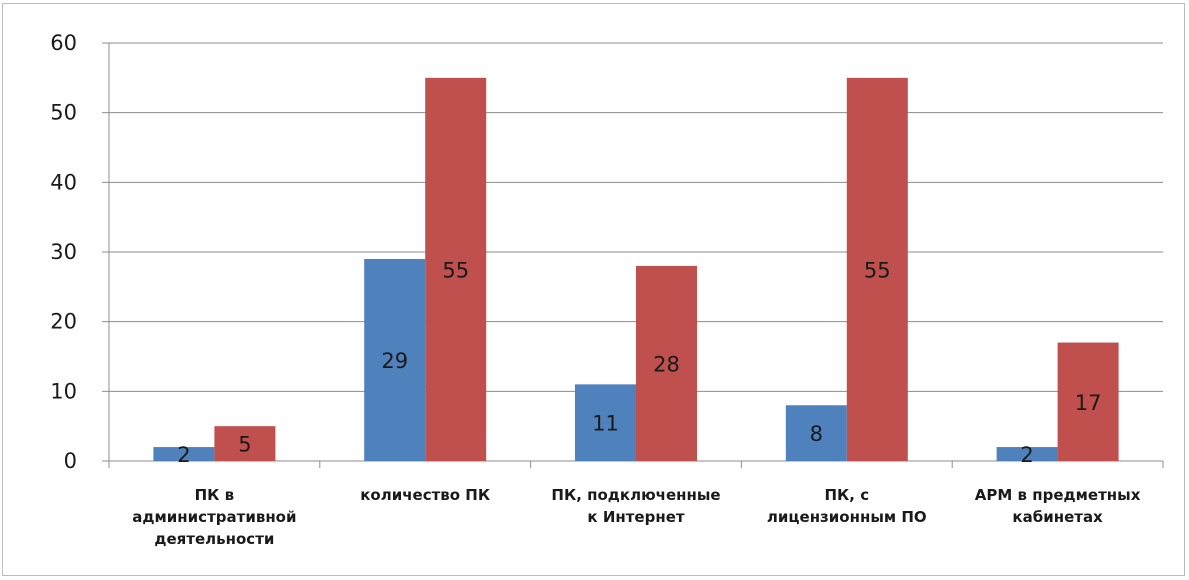 Image resolution: width=1189 pixels, height=580 pixels. I want to click on data-label-series1-cat4: 8, so click(816, 434).